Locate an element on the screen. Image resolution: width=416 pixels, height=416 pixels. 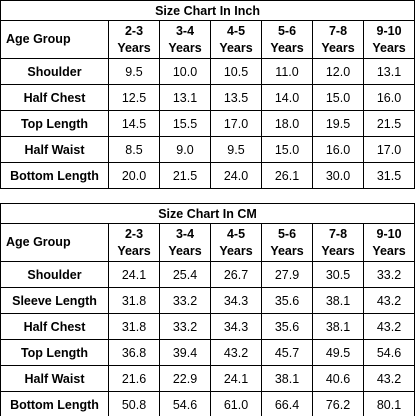
table-title: Size Chart In Inch is located at coordinates (208, 10).